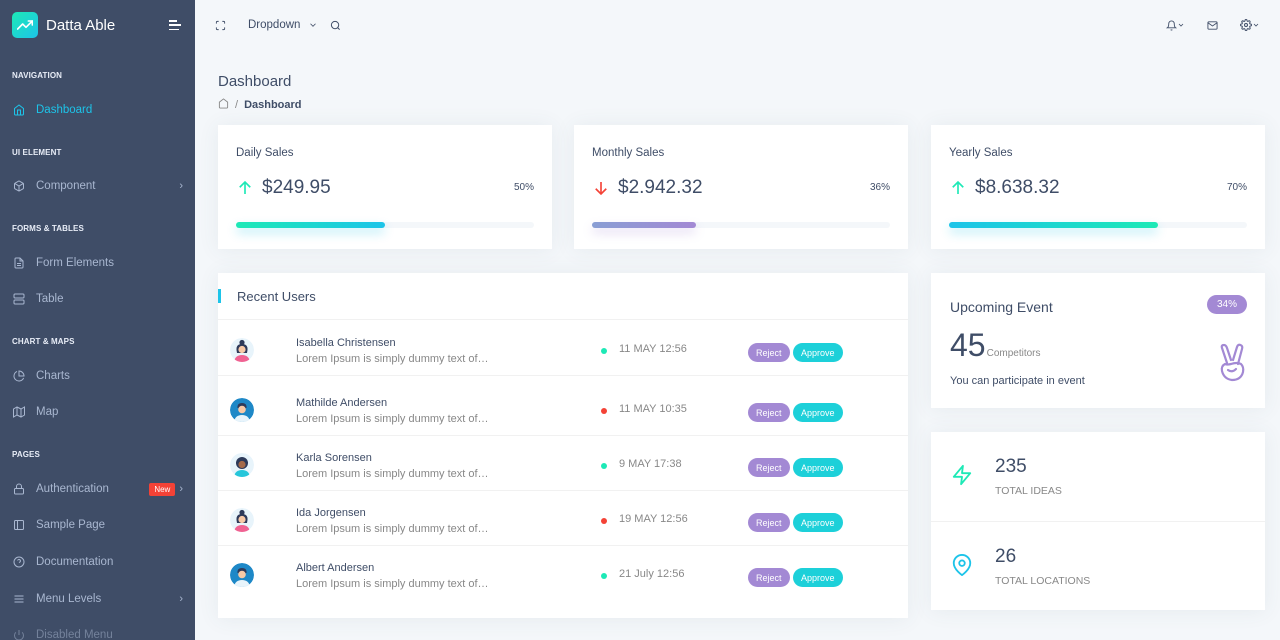  What do you see at coordinates (64, 110) in the screenshot?
I see `sidebar-item-label: Dashboard` at bounding box center [64, 110].